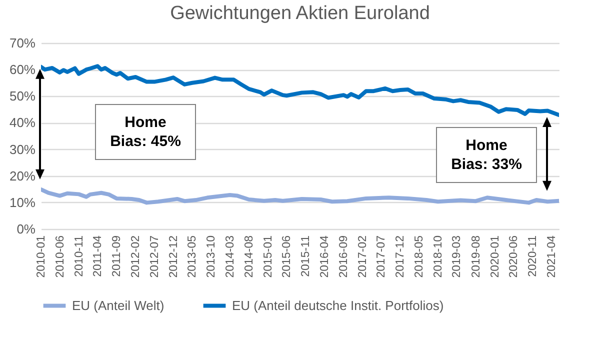  Describe the element at coordinates (145, 132) in the screenshot. I see `annotation: Home Bias: 45%` at that location.